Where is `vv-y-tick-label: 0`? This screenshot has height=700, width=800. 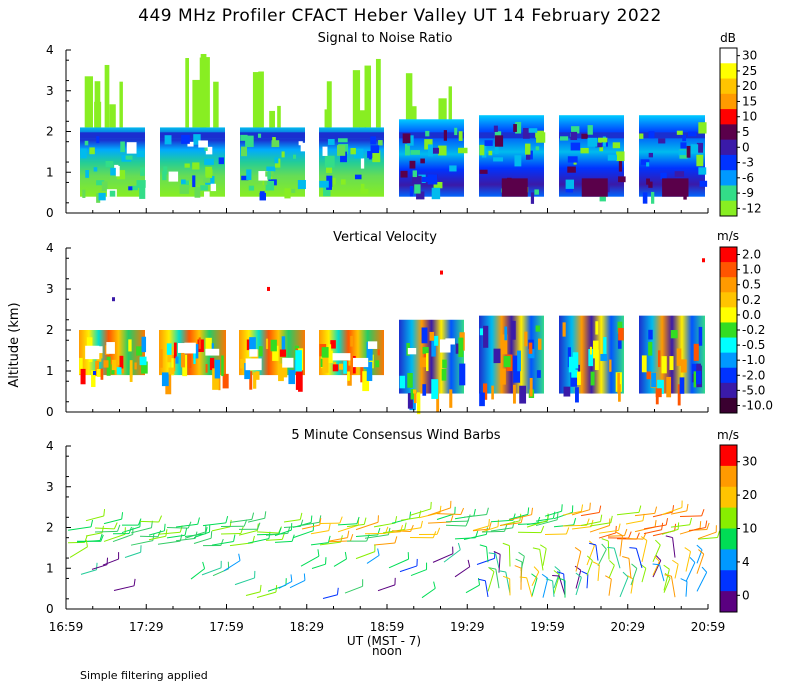
vv-y-tick-label: 0 is located at coordinates (50, 412).